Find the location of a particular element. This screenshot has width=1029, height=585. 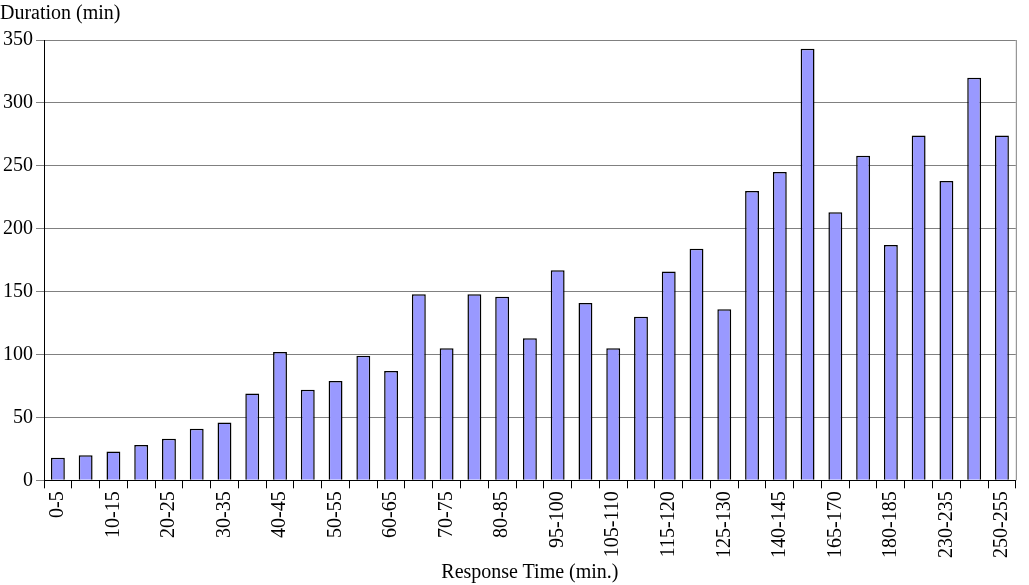

x-tick-label: 105-110 is located at coordinates (611, 524).